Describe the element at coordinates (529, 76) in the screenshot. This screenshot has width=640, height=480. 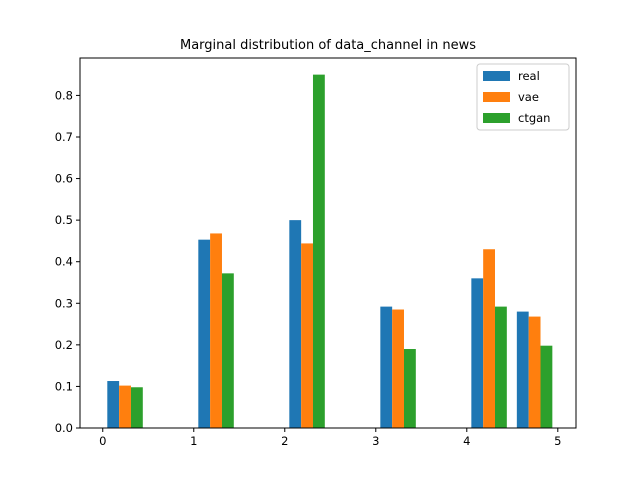
I see `legend-label-real: real` at that location.